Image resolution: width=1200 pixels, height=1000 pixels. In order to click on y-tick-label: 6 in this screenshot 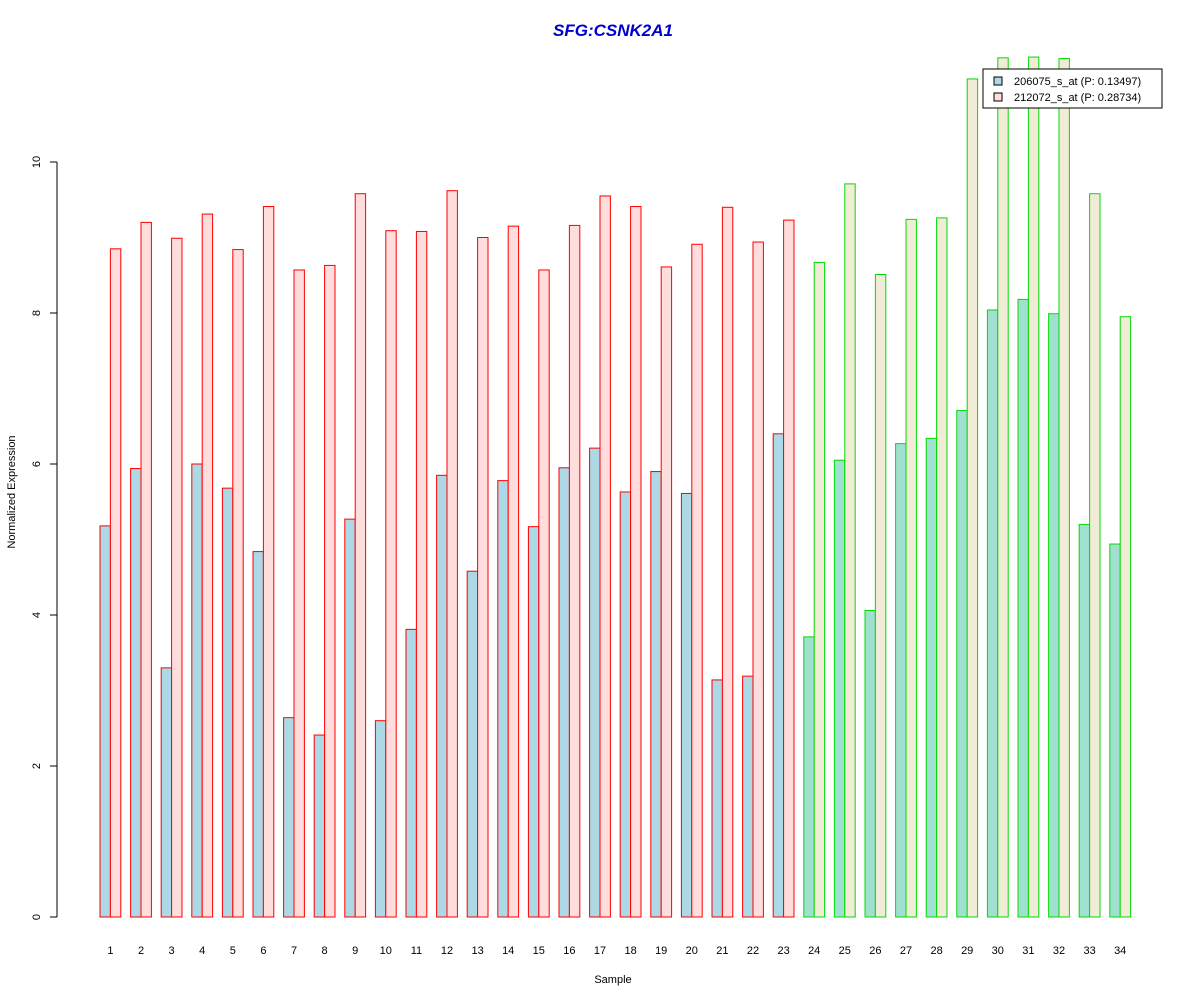, I will do `click(37, 464)`.